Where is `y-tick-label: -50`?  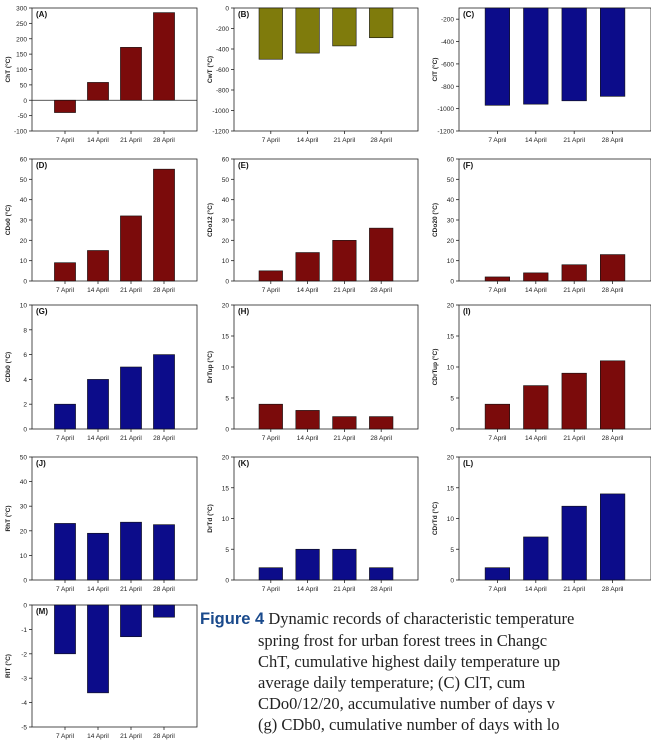
y-tick-label: -50 is located at coordinates (23, 116).